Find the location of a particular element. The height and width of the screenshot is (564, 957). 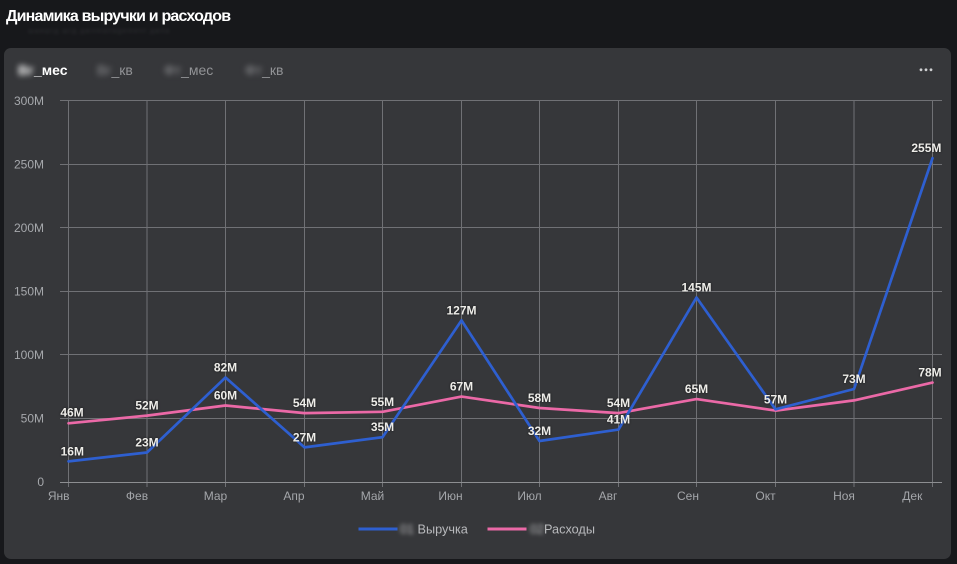

svg-text: Ноя is located at coordinates (844, 496).